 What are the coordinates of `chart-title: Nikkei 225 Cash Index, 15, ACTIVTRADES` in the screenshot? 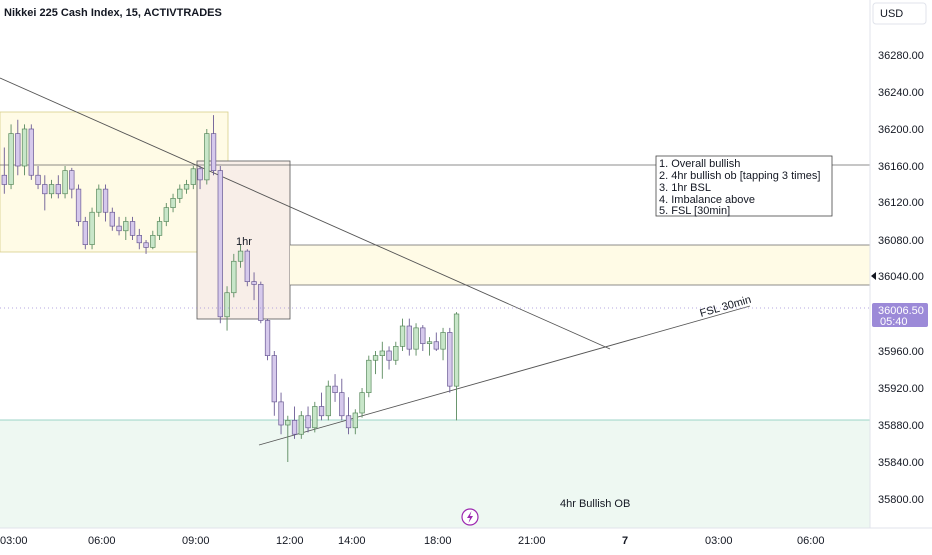 It's located at (113, 13).